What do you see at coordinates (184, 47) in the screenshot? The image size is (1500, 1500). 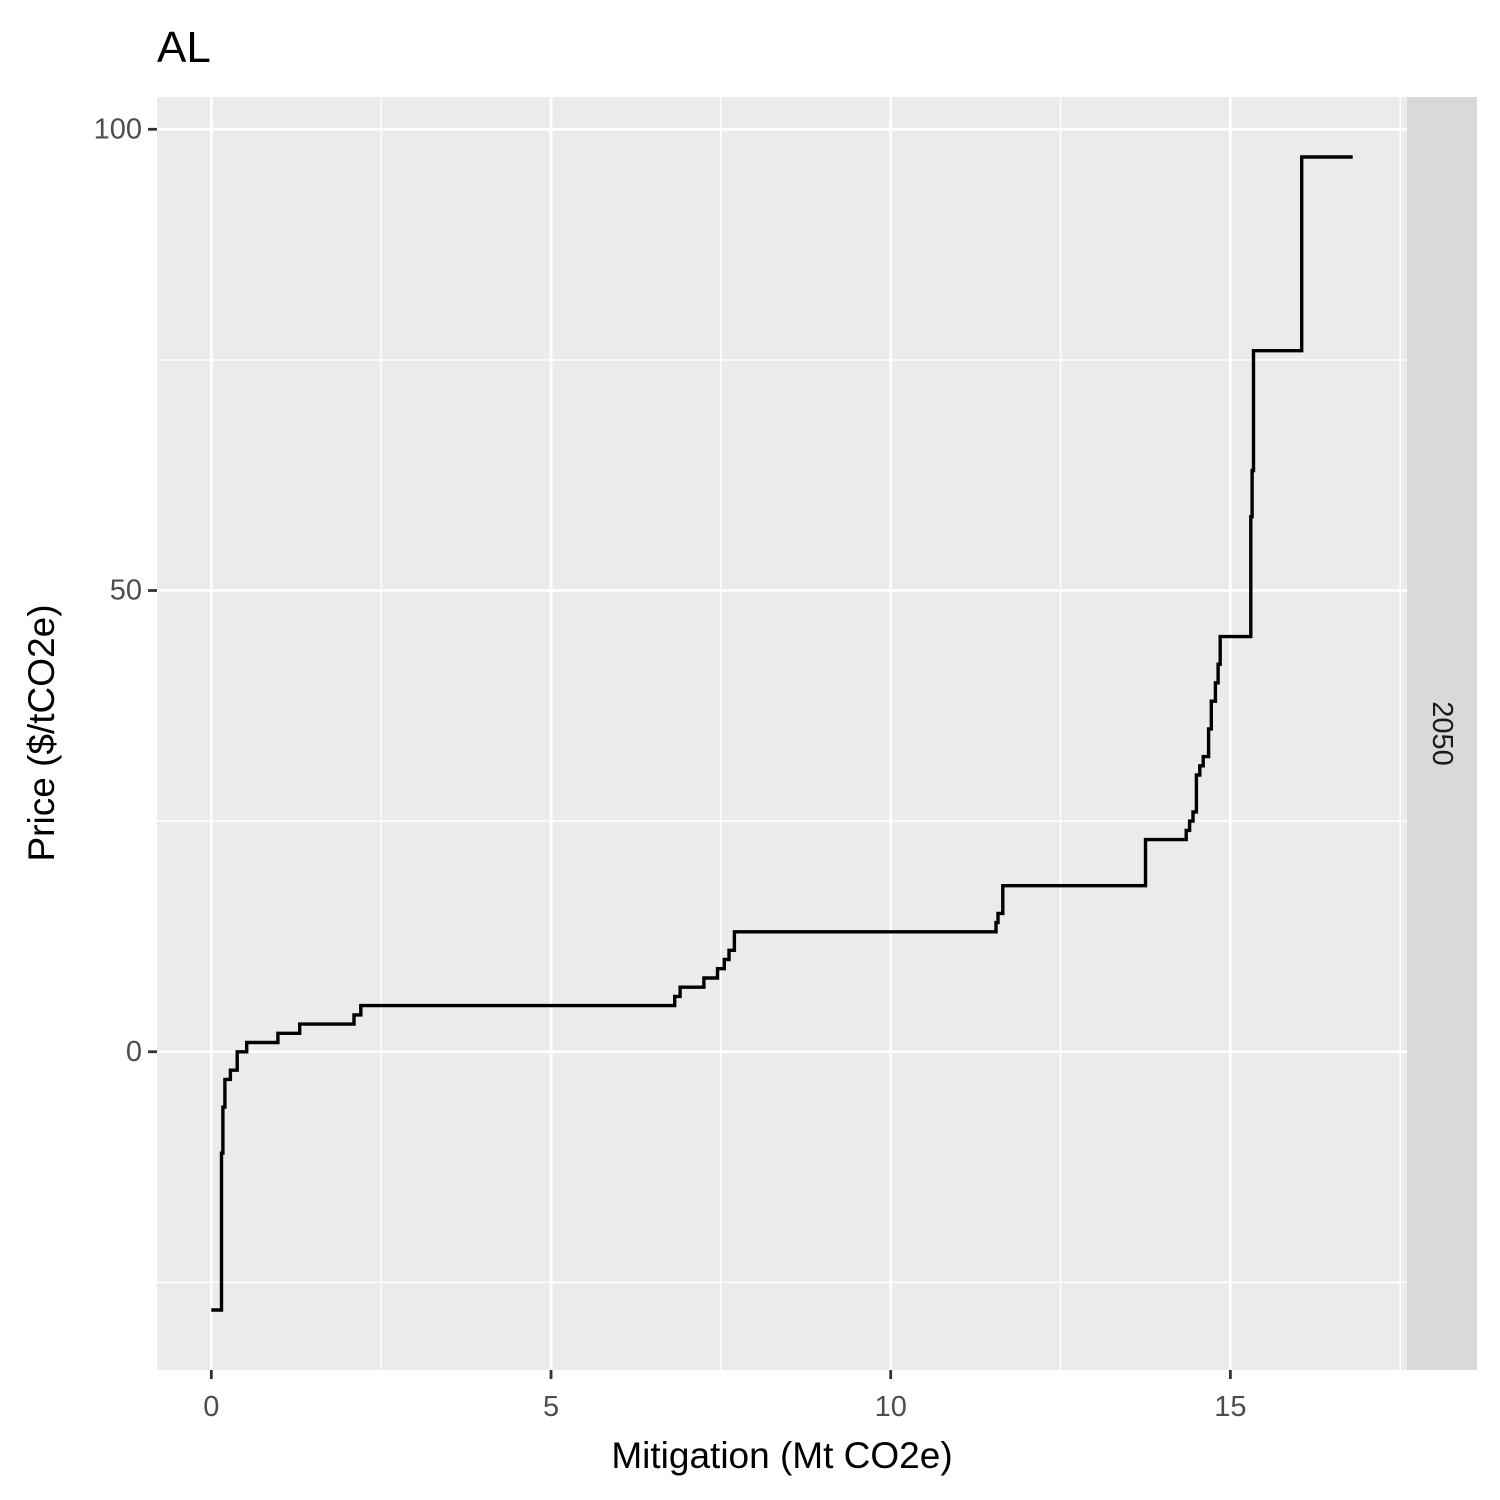 I see `chart-title: AL` at bounding box center [184, 47].